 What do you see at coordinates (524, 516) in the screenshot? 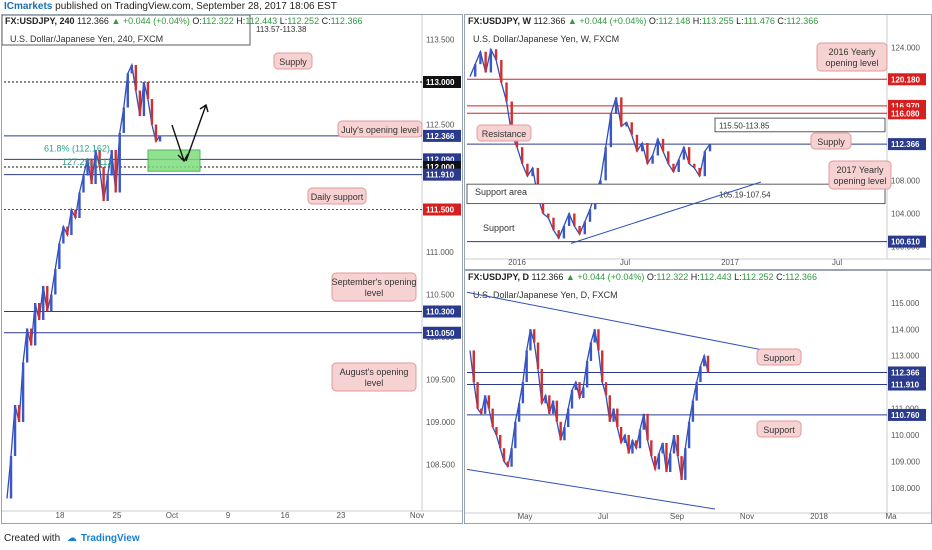
I see `x-tick-label: May` at bounding box center [524, 516].